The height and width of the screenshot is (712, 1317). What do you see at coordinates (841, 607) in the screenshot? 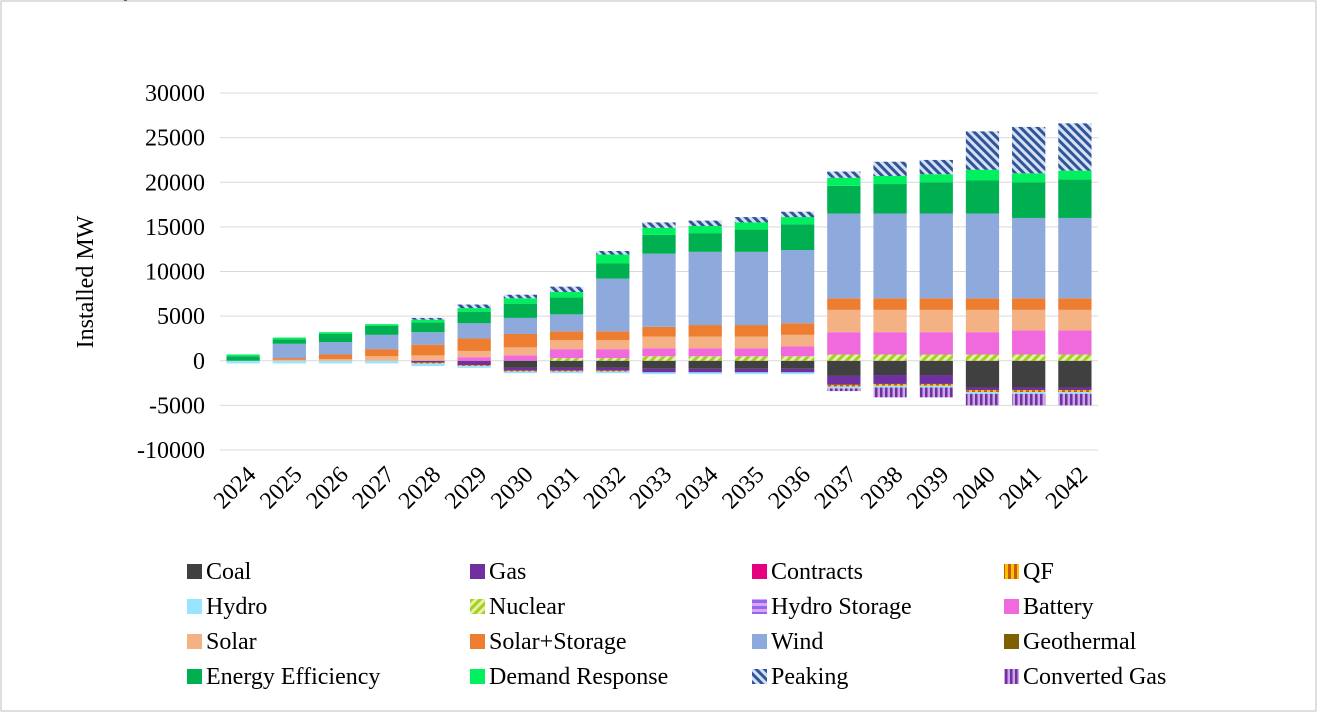
I see `legend-label: Hydro Storage` at bounding box center [841, 607].